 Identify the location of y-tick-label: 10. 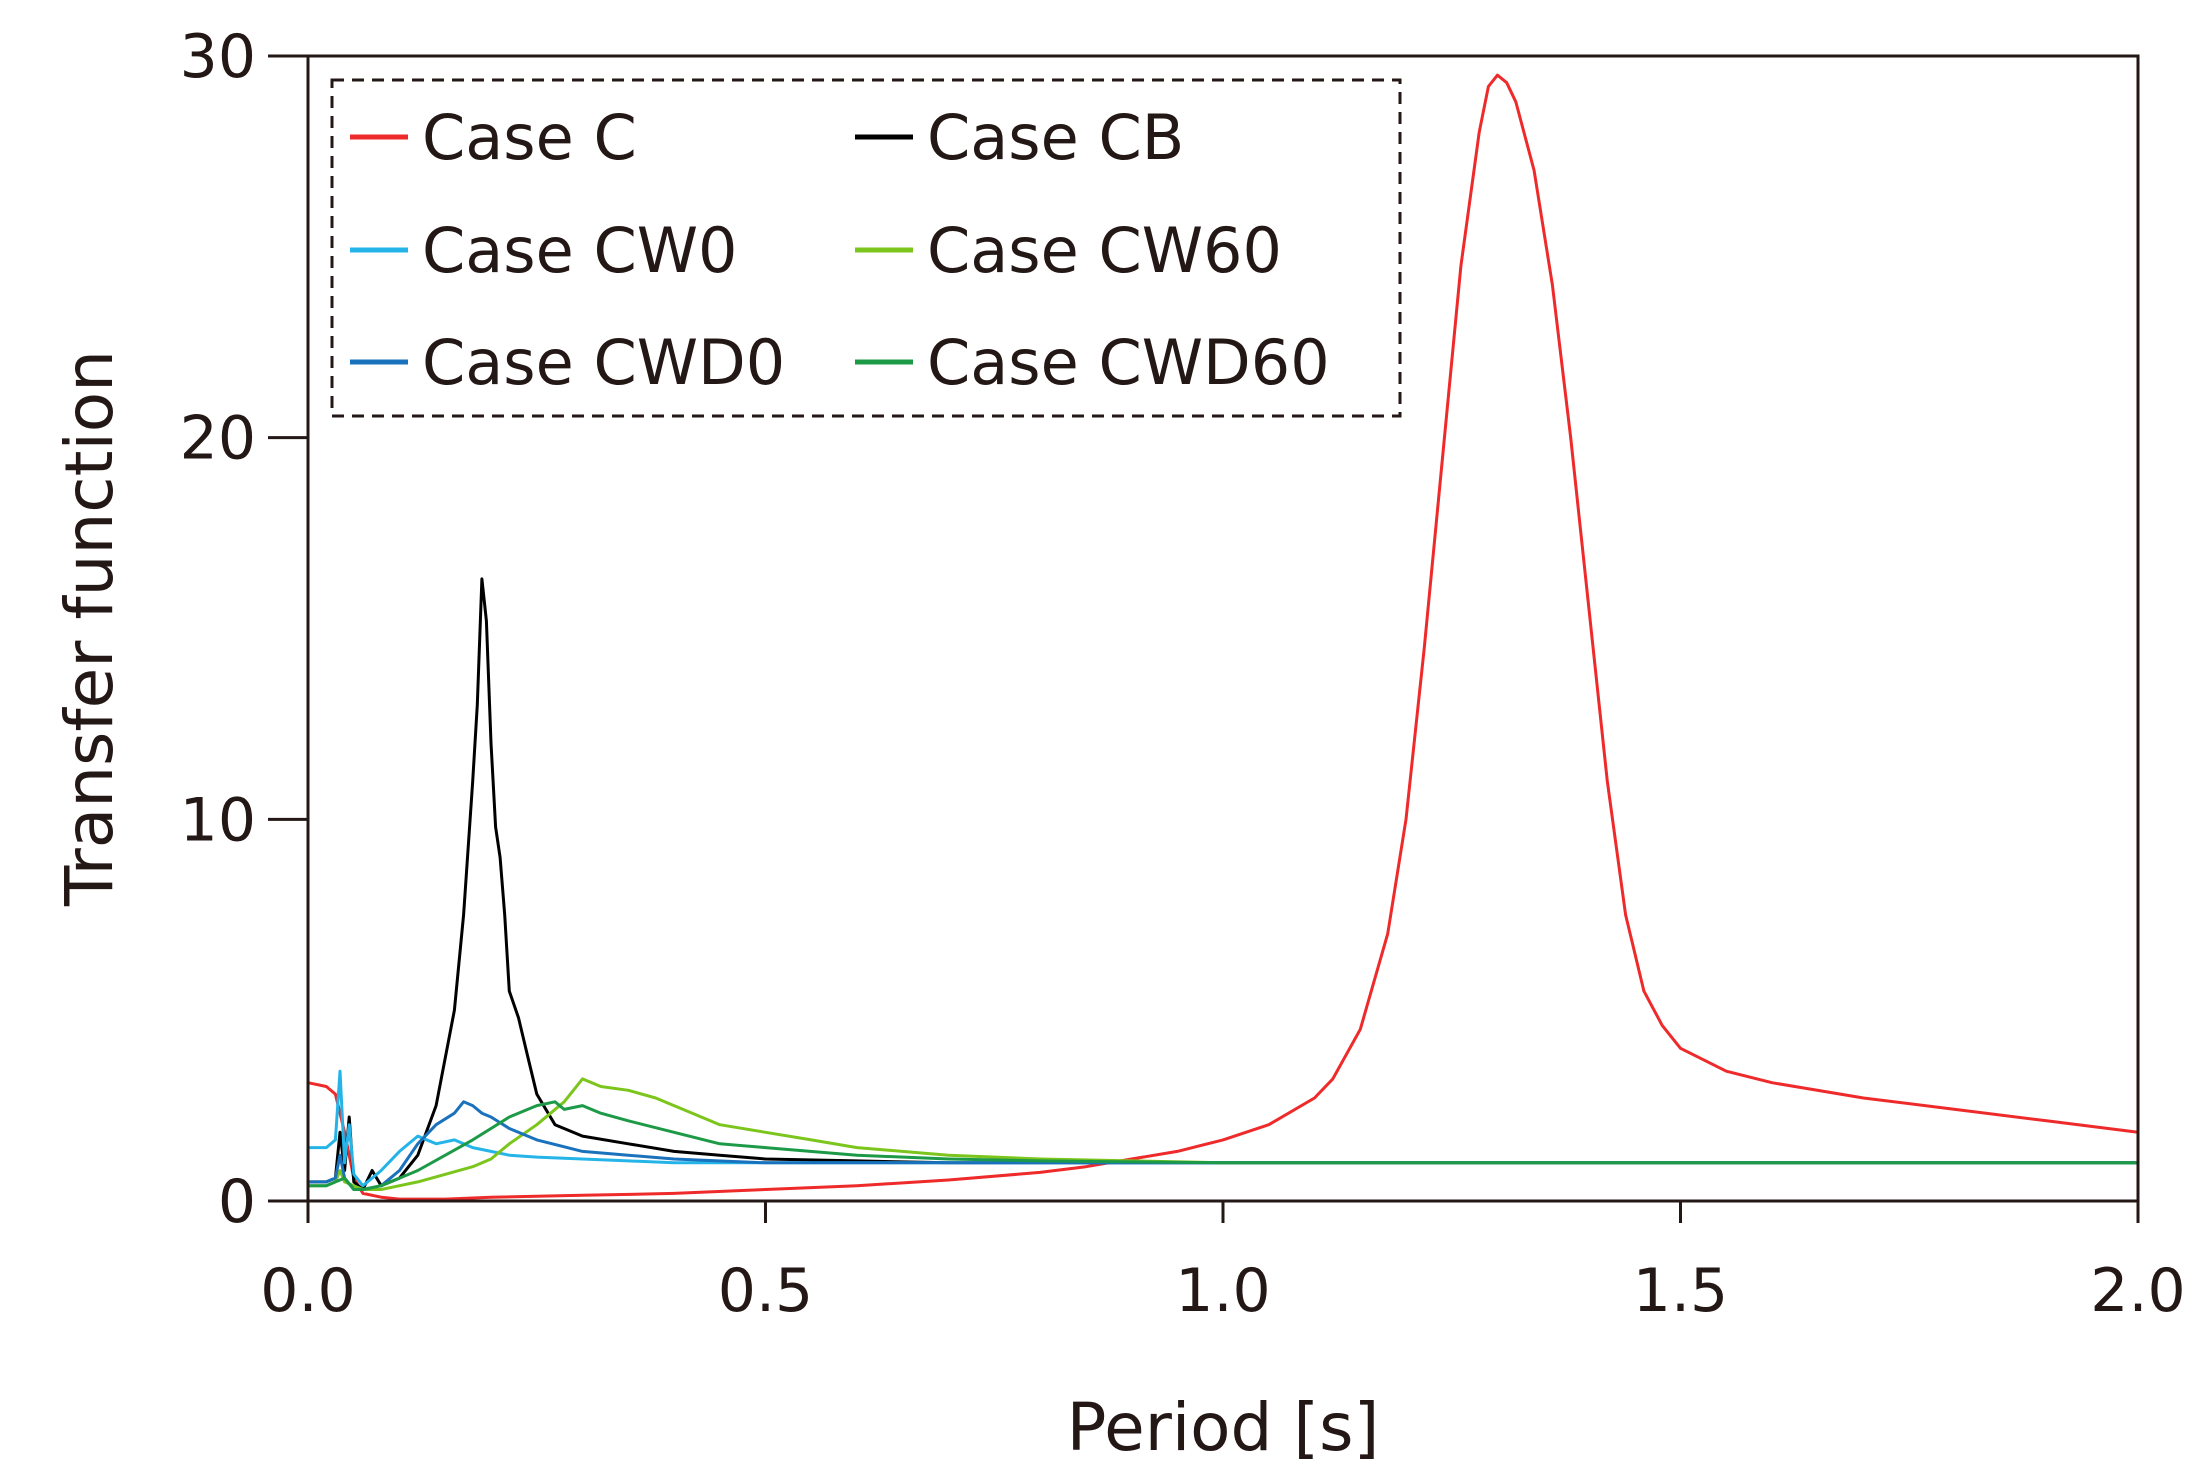
(218, 820).